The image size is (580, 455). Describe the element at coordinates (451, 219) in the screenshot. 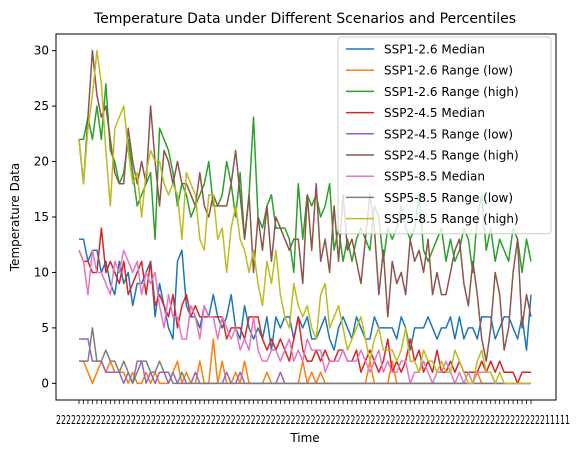

I see `legend-entry: SSP5-8.5 Range (high)` at that location.